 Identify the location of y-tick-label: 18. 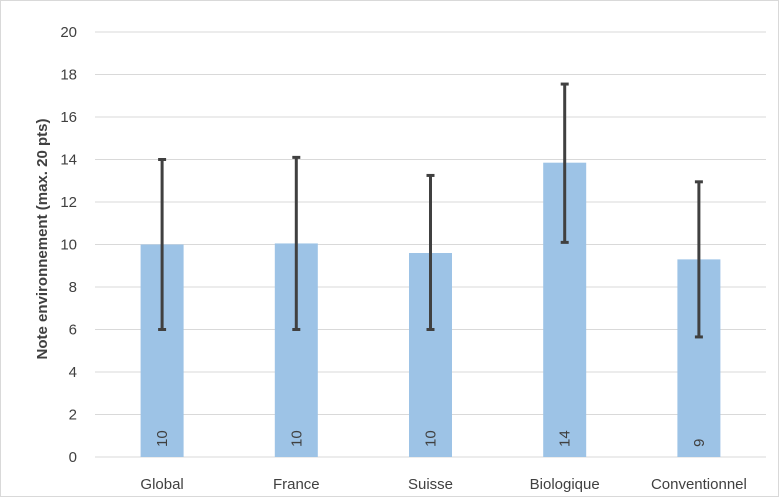
(68, 75).